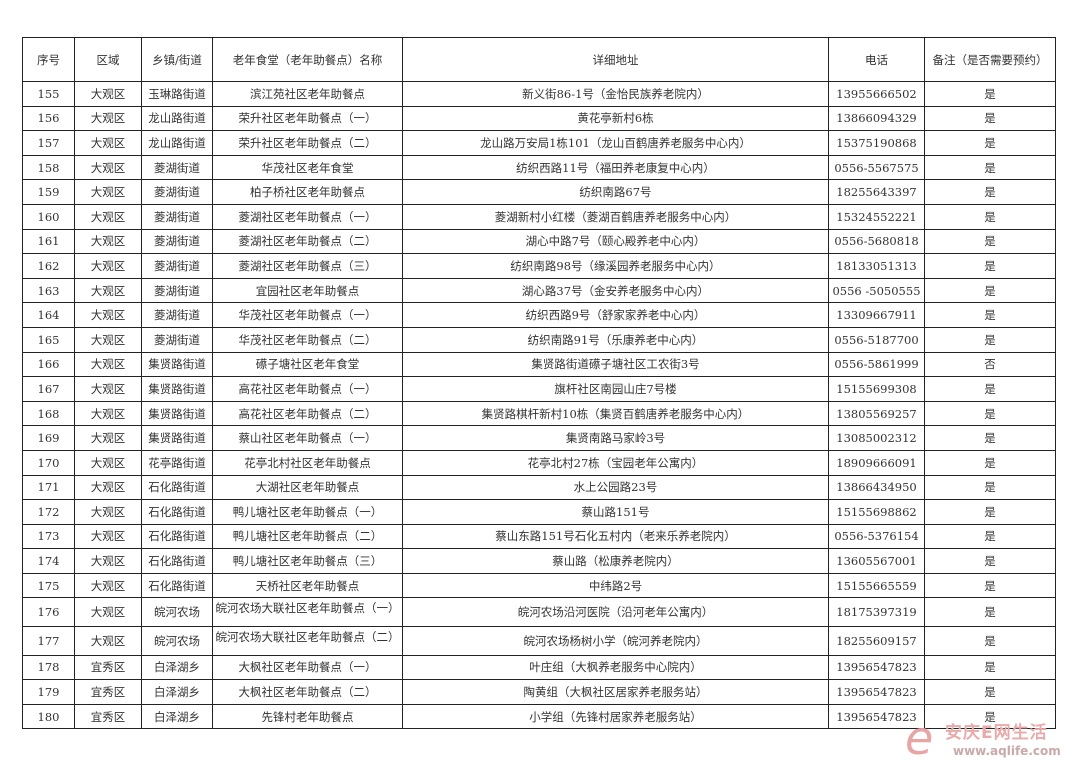  Describe the element at coordinates (307, 462) in the screenshot. I see `cell-name: 花亭北村社区老年助餐点` at that location.